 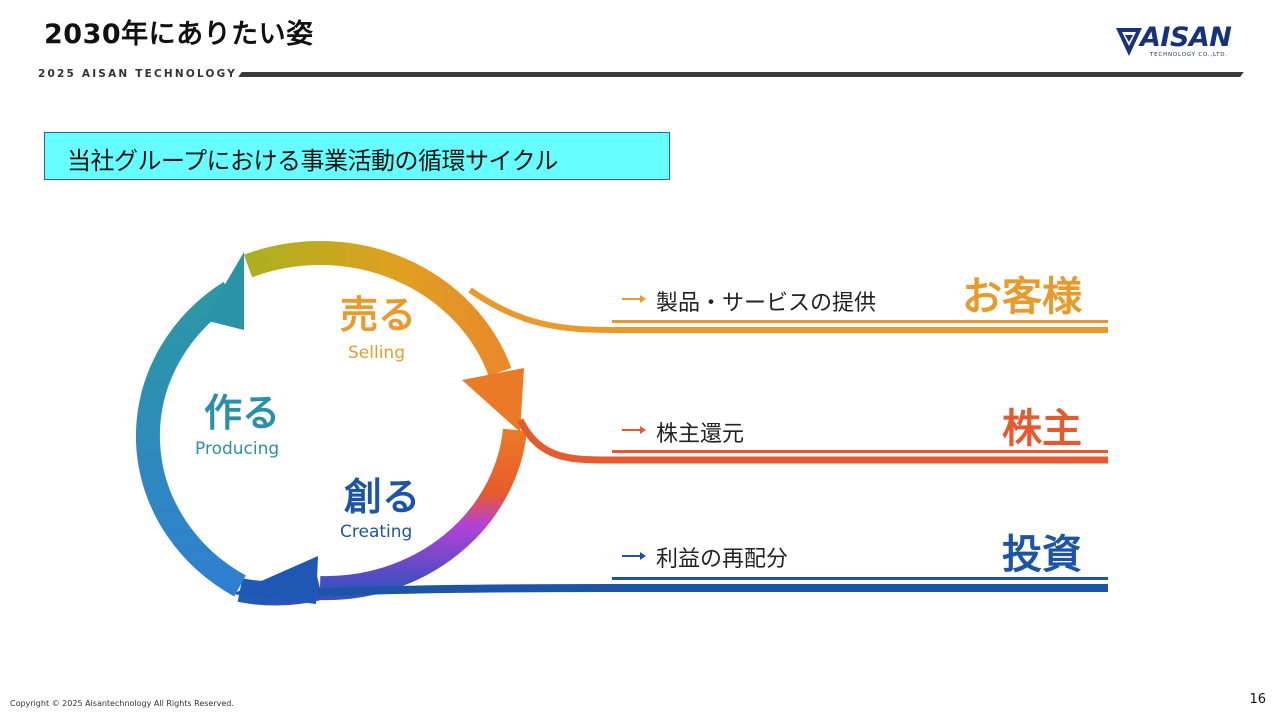 I want to click on target-customers: お客様, so click(x=1022, y=297).